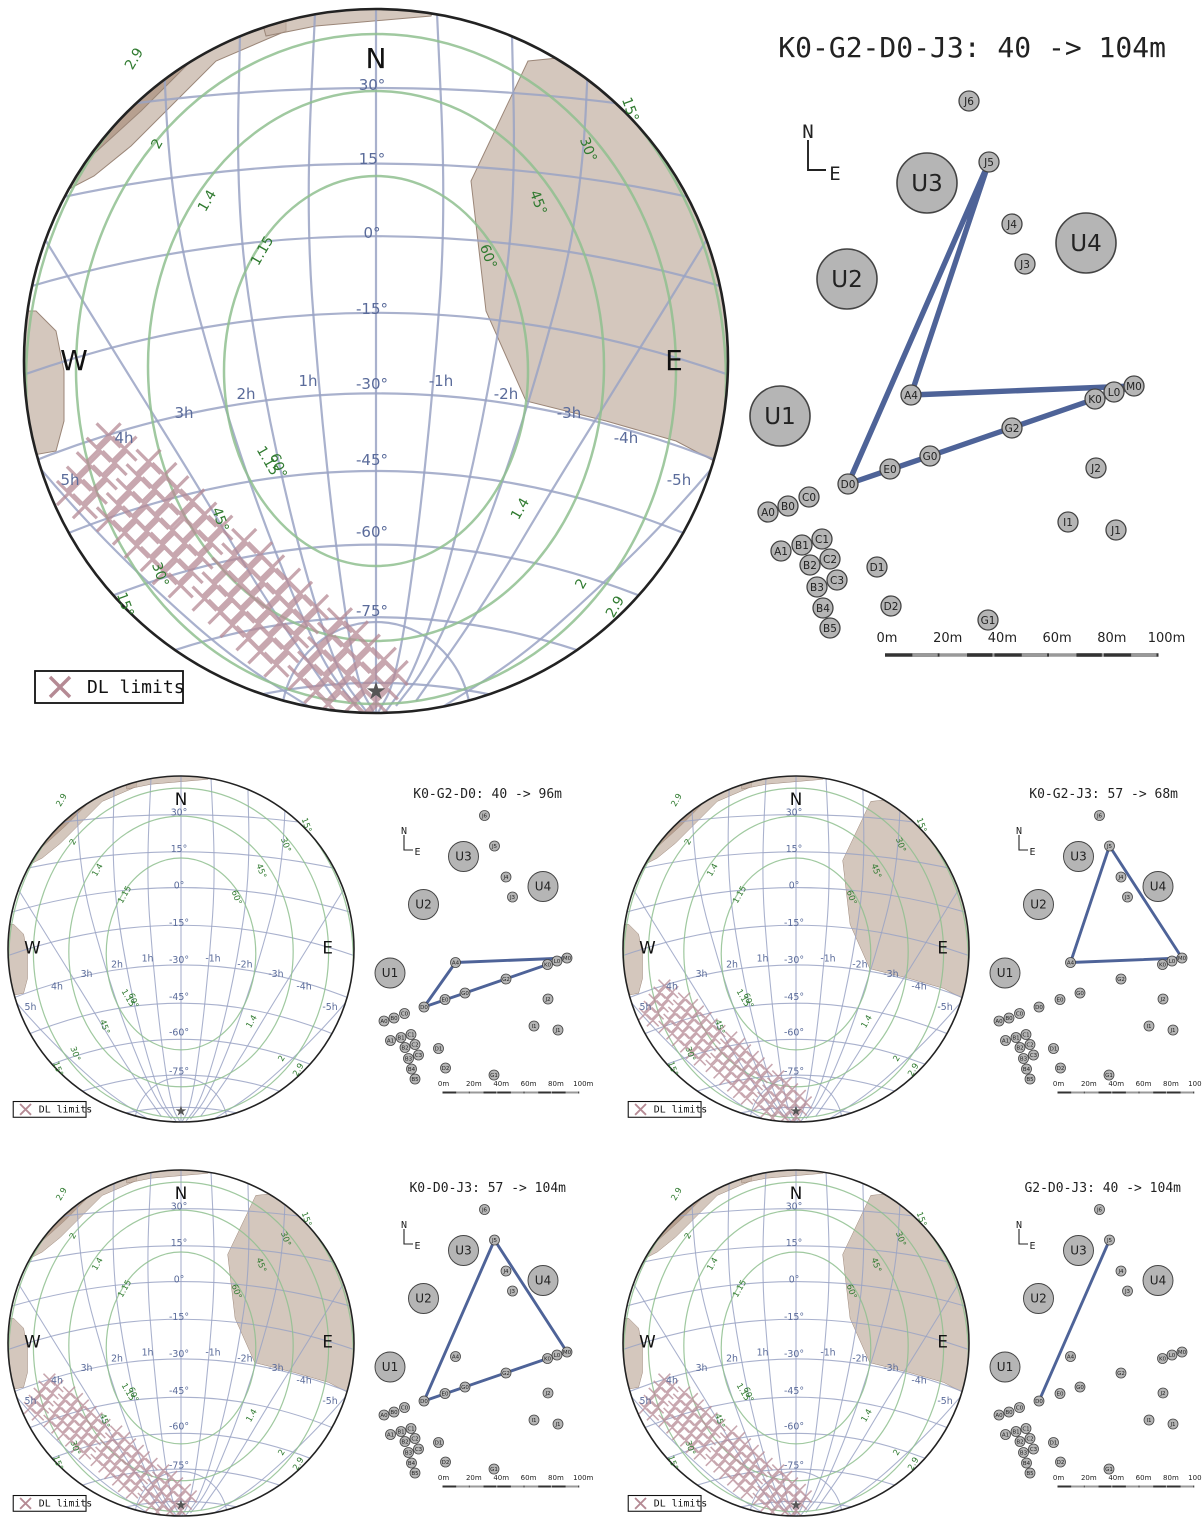 This screenshot has width=1202, height=1521. I want to click on dec-label: -75°, so click(179, 1071).